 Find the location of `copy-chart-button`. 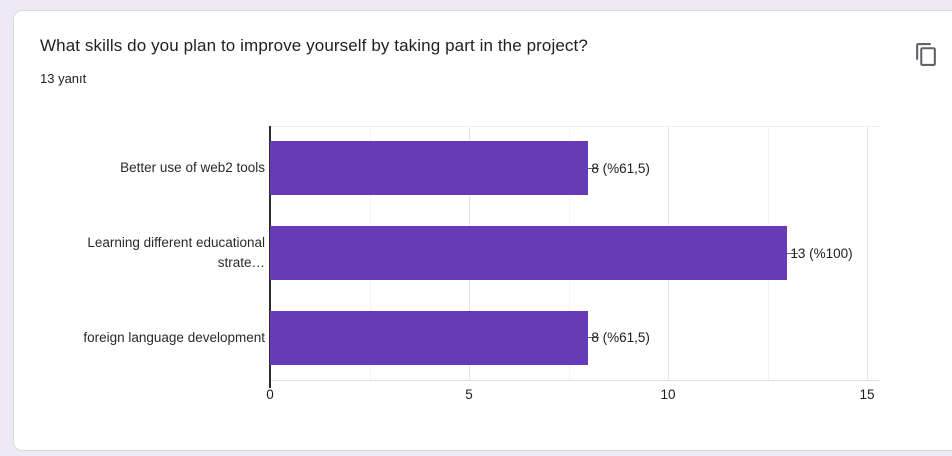

copy-chart-button is located at coordinates (926, 54).